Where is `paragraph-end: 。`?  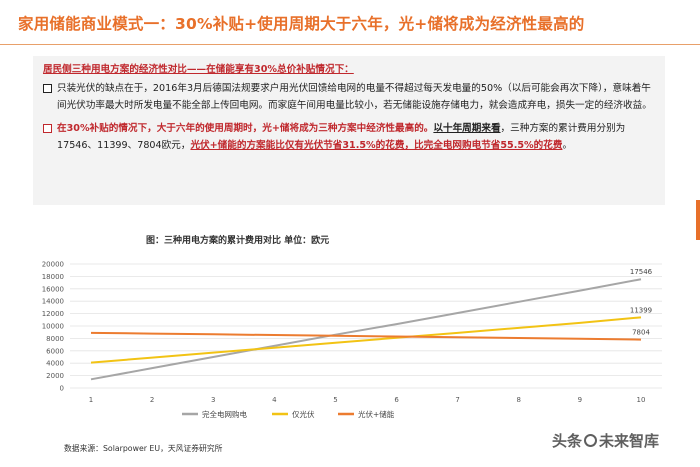
paragraph-end: 。 is located at coordinates (567, 145).